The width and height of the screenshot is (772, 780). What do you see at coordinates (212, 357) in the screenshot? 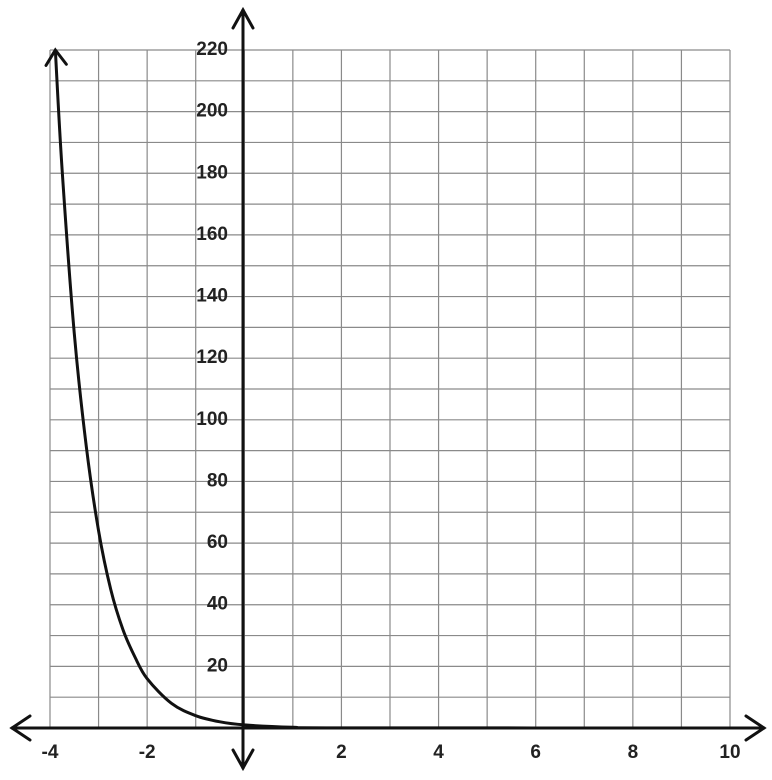
I see `y-tick-label: 120` at bounding box center [212, 357].